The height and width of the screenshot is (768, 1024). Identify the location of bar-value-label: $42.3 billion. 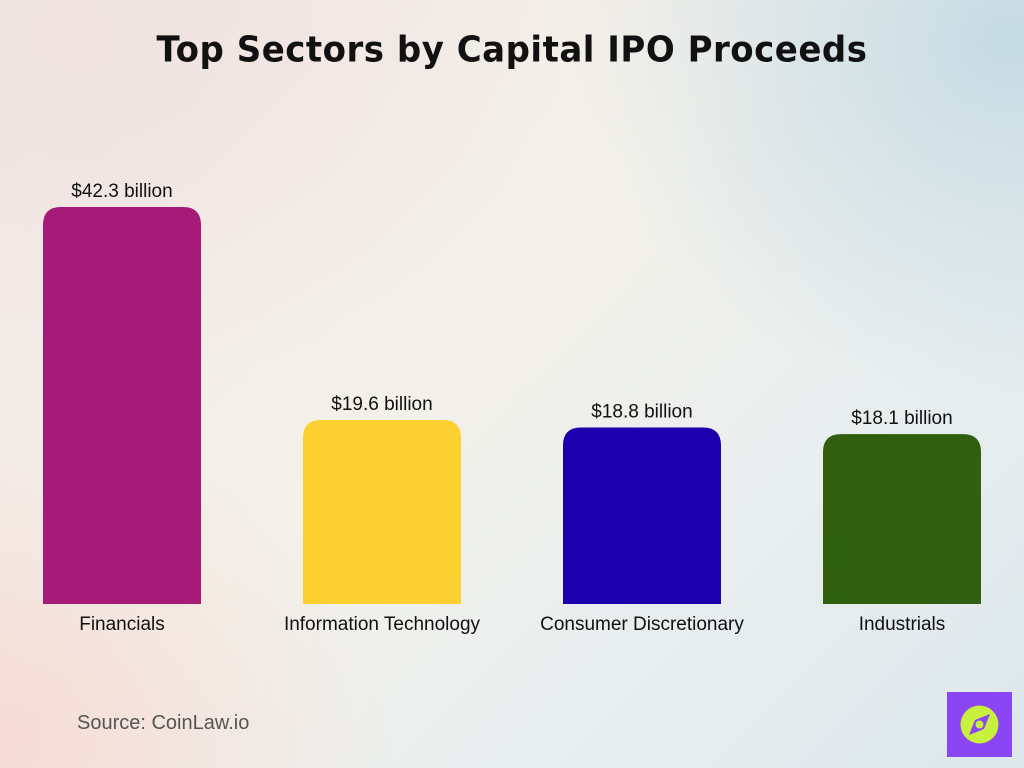
(121, 191).